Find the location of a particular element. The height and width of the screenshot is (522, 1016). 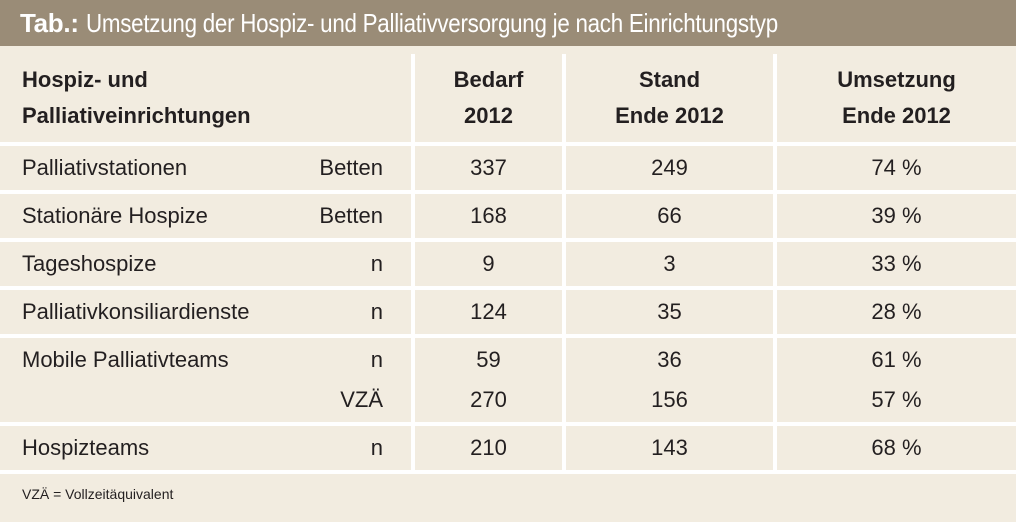

umsetzung-value: 28 % is located at coordinates (896, 314).